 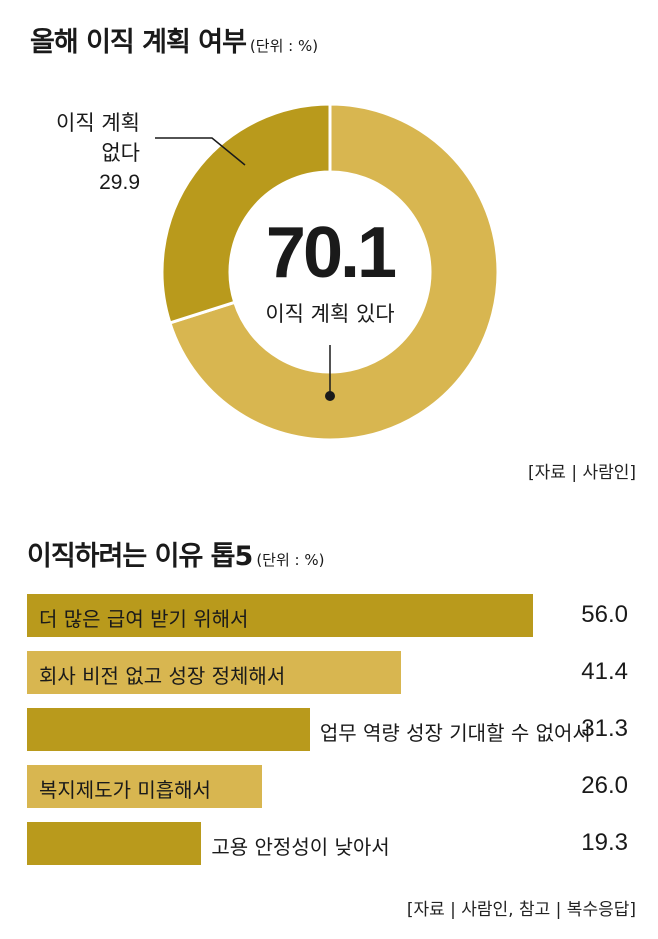 I want to click on donut-leader-line-no, so click(x=200, y=151).